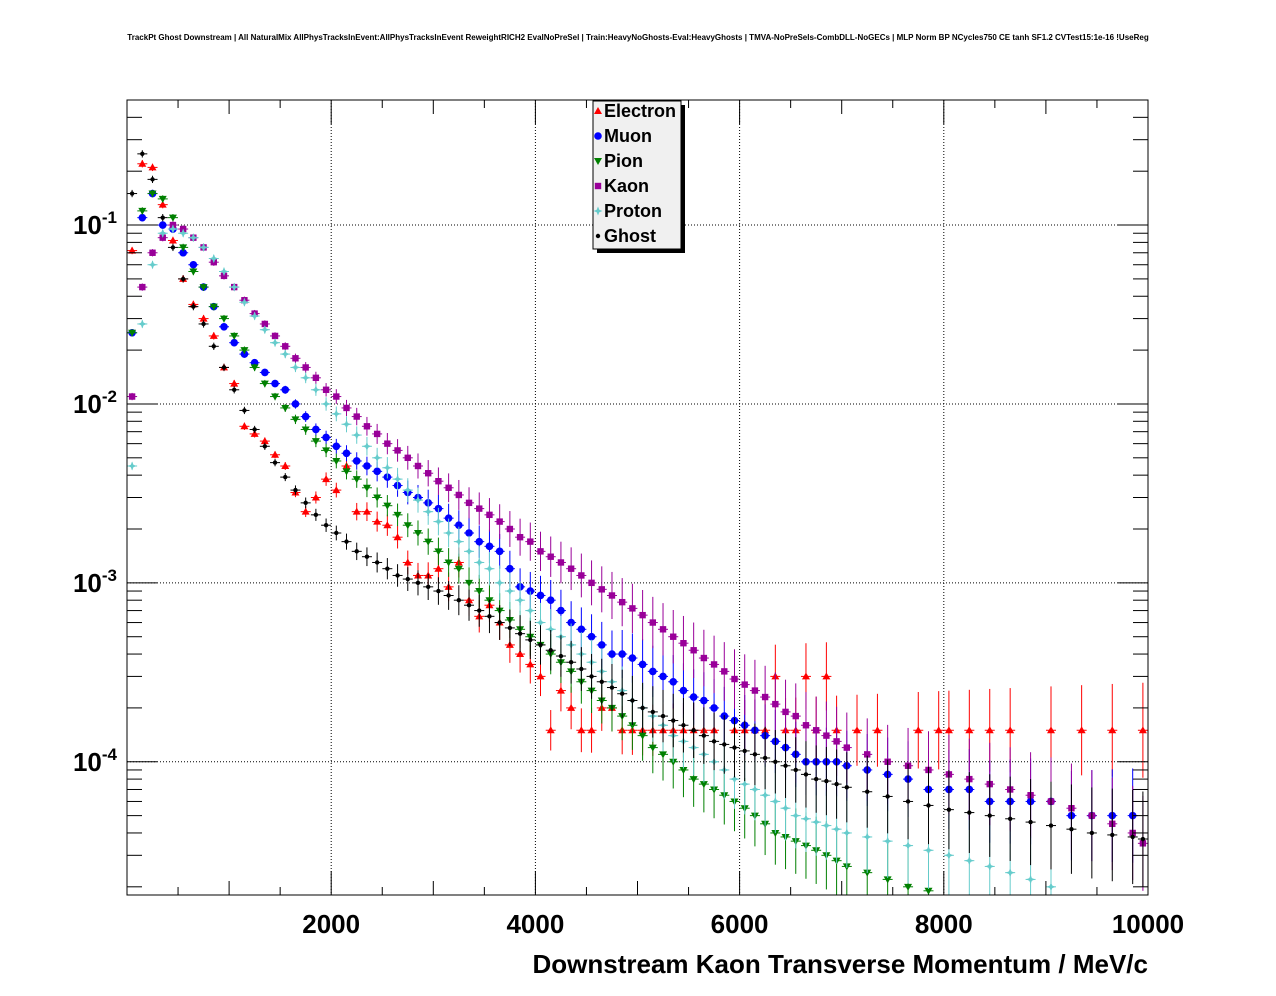  Describe the element at coordinates (598, 211) in the screenshot. I see `legend-marker-proton` at that location.